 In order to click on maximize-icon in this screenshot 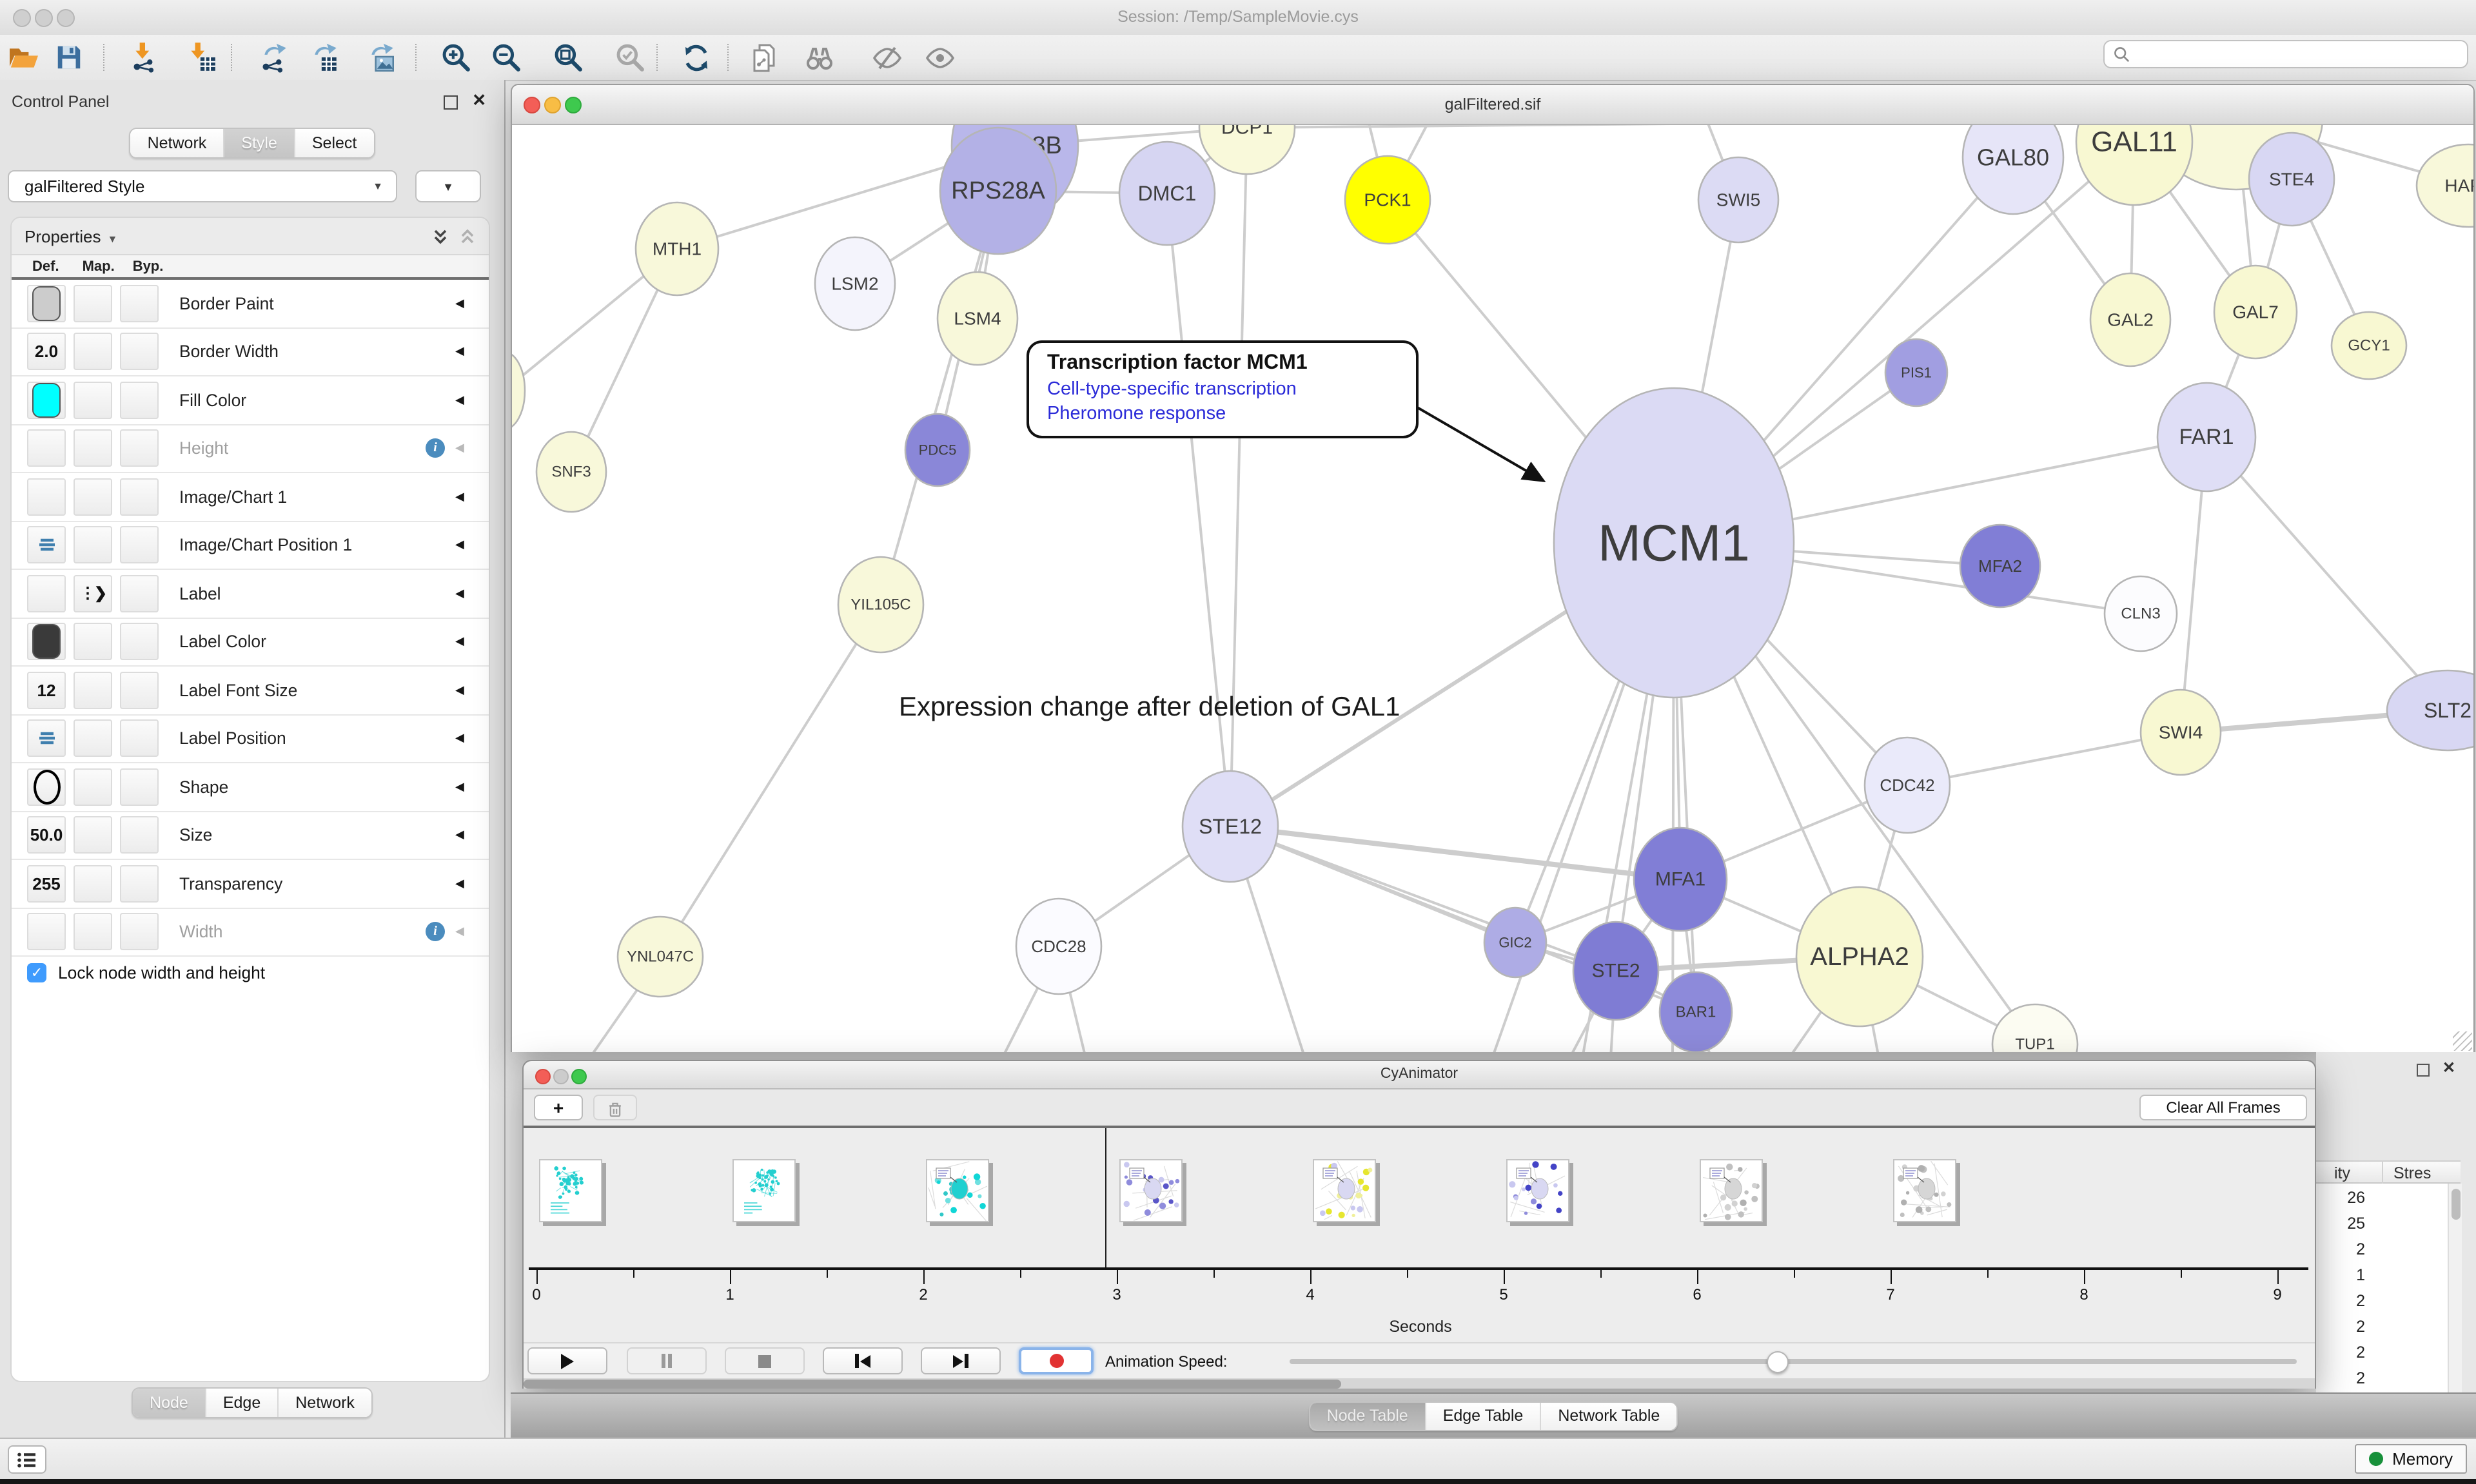, I will do `click(579, 1076)`.